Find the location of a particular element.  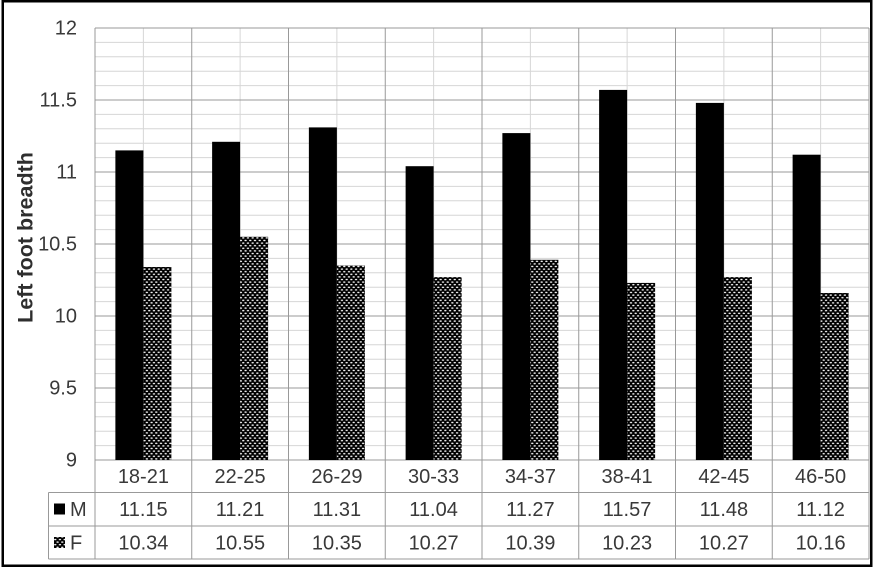

svg-text: 11.12 is located at coordinates (820, 510).